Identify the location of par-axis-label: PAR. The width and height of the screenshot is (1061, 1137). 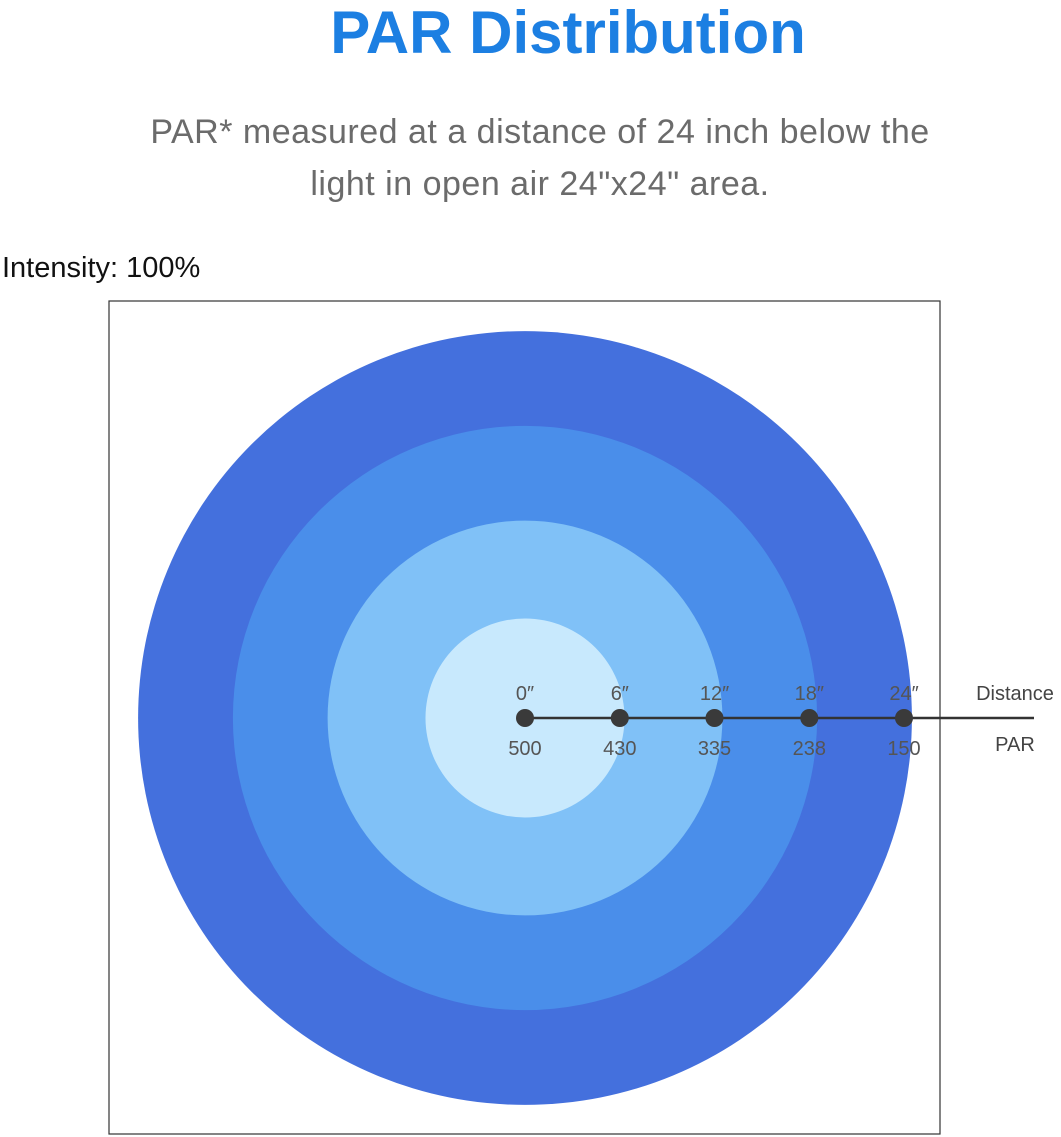
(1015, 745).